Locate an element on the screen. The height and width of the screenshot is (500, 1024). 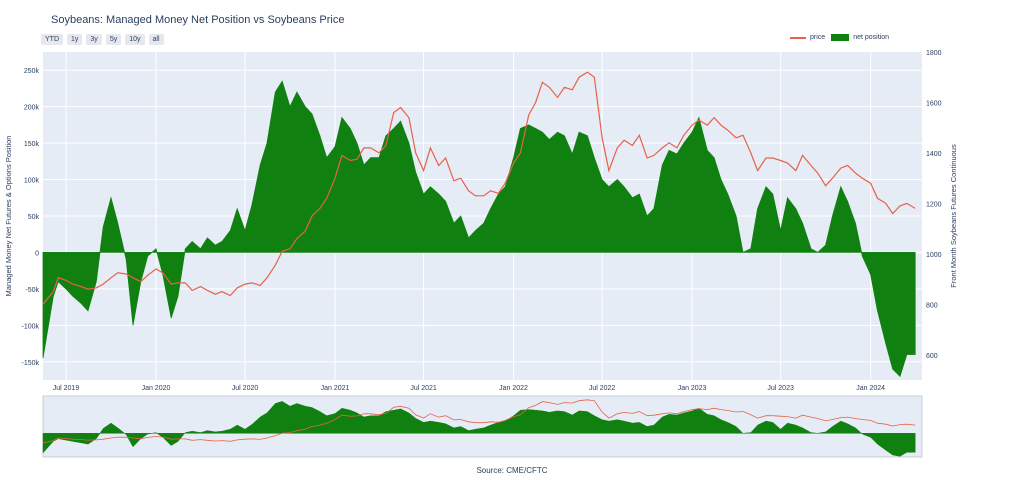
range-selector: YTD 1y 3y 5y 10y all is located at coordinates (102, 39).